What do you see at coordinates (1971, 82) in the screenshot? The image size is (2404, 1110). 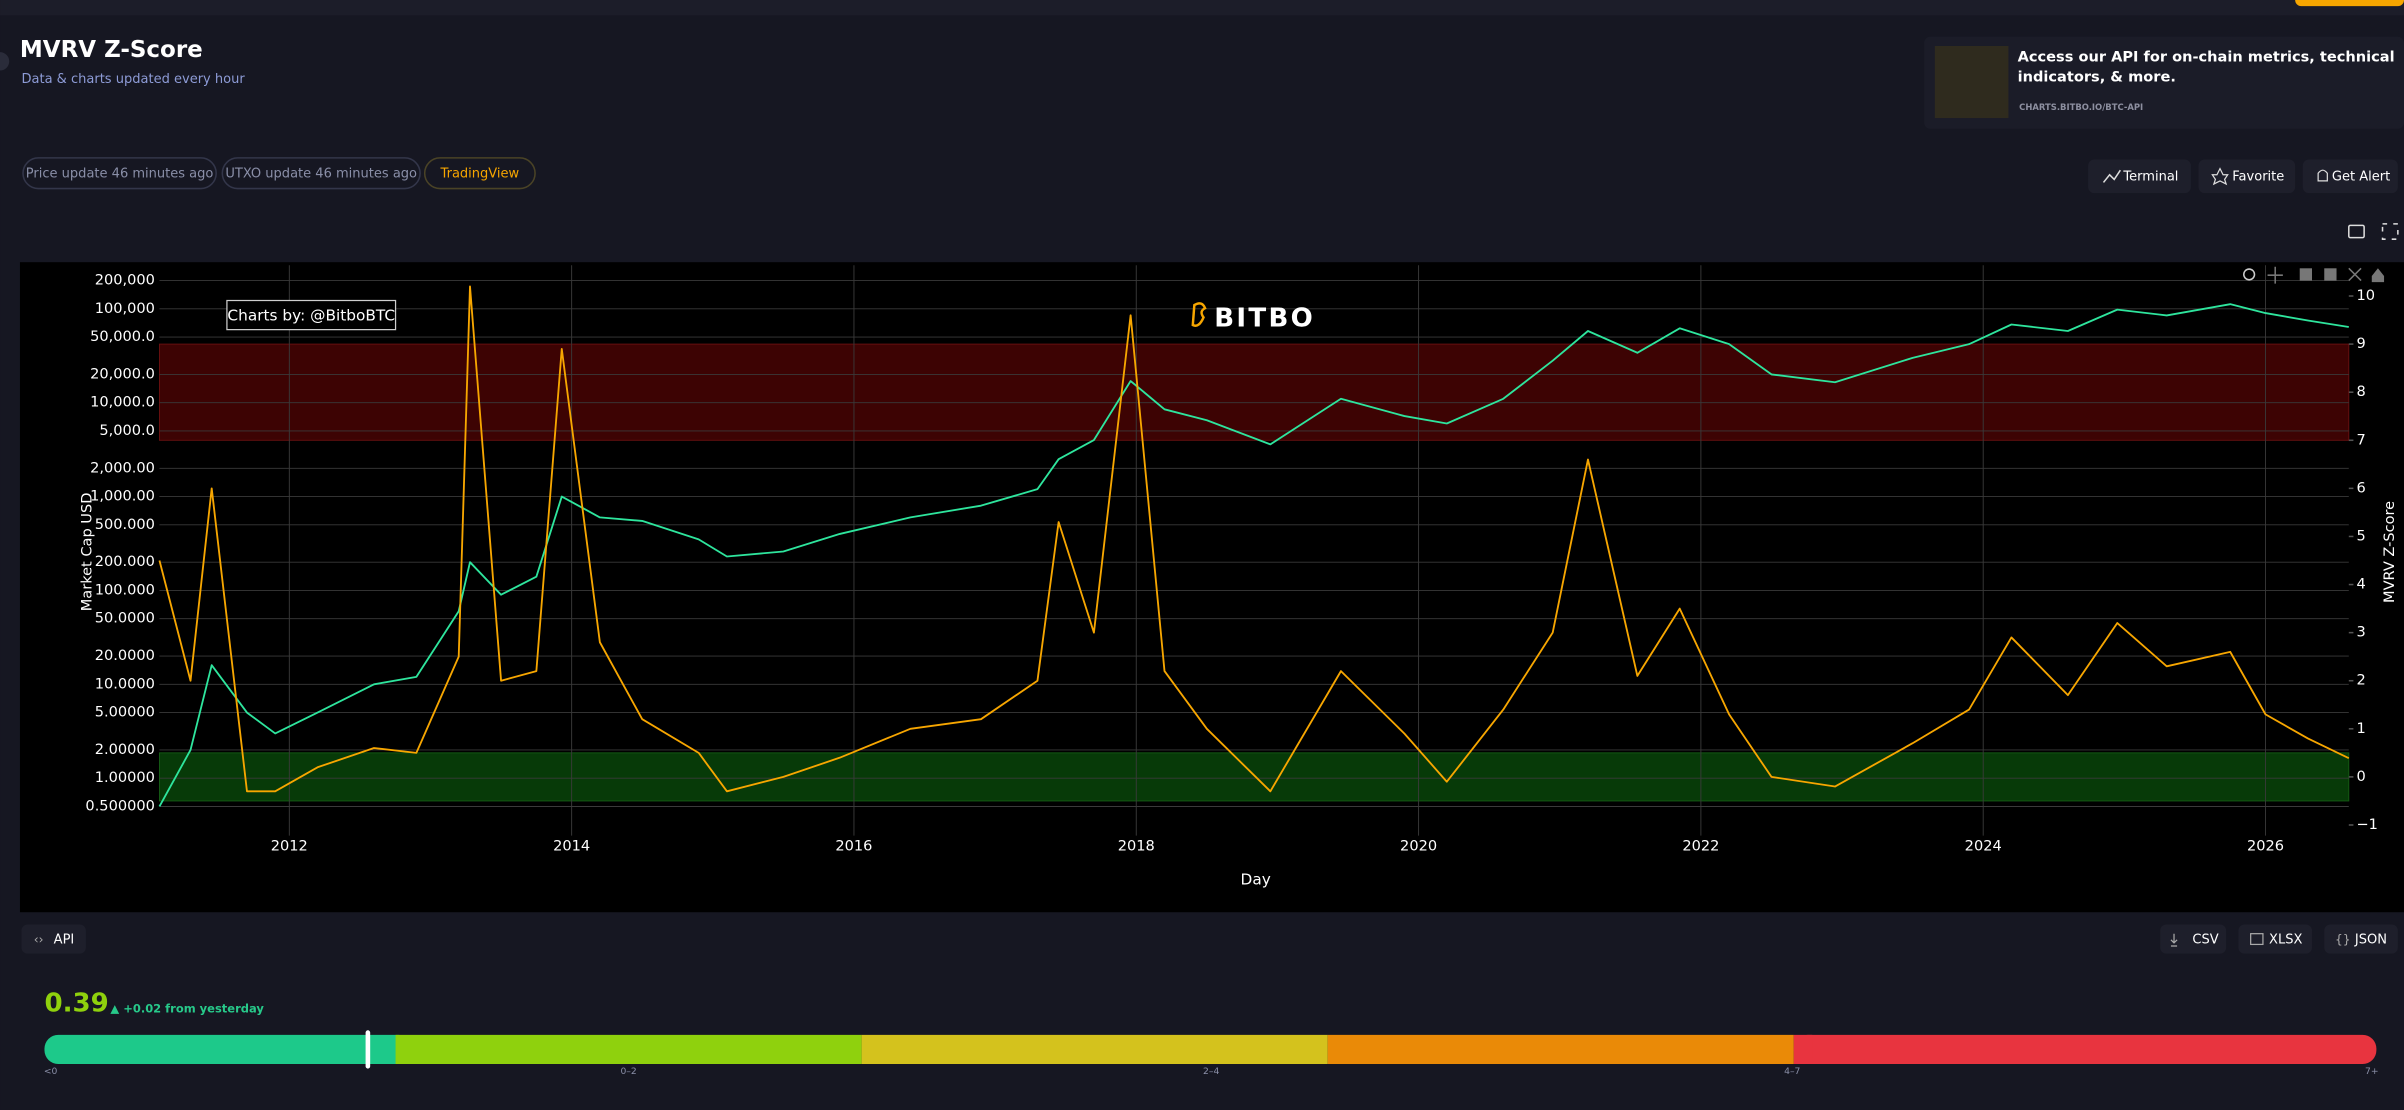 I see `promo-thumbnail` at bounding box center [1971, 82].